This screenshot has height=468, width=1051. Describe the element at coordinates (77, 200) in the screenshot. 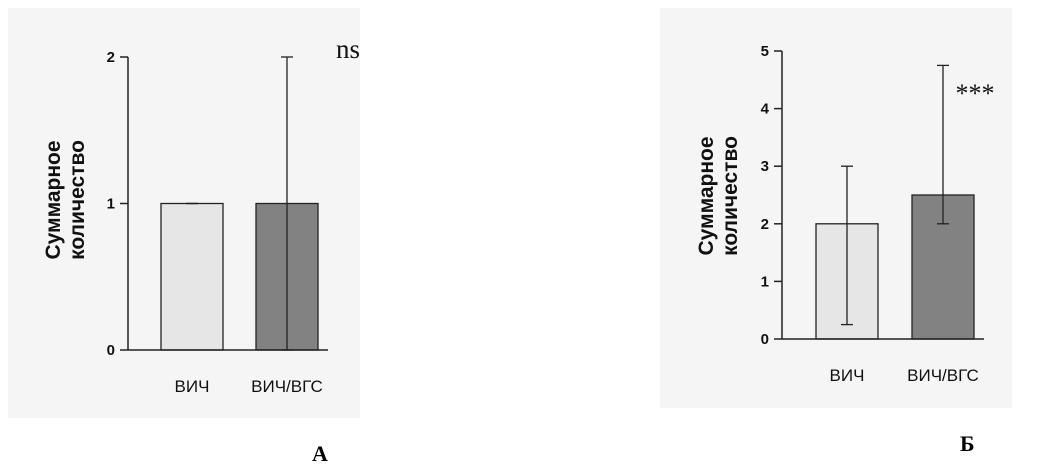

I see `chart-a-y-axis-title-line-2: количество` at that location.